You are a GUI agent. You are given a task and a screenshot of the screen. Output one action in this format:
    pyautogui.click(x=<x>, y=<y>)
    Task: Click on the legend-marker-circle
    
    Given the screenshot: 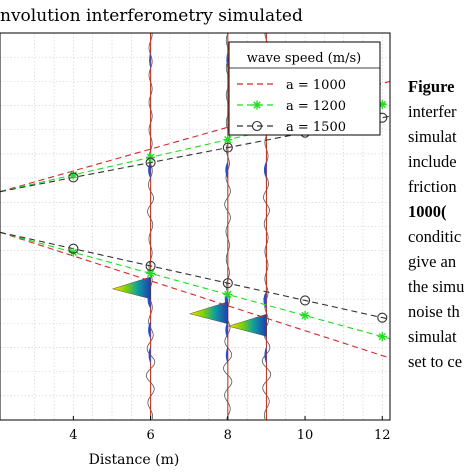 What is the action you would take?
    pyautogui.click(x=257, y=126)
    